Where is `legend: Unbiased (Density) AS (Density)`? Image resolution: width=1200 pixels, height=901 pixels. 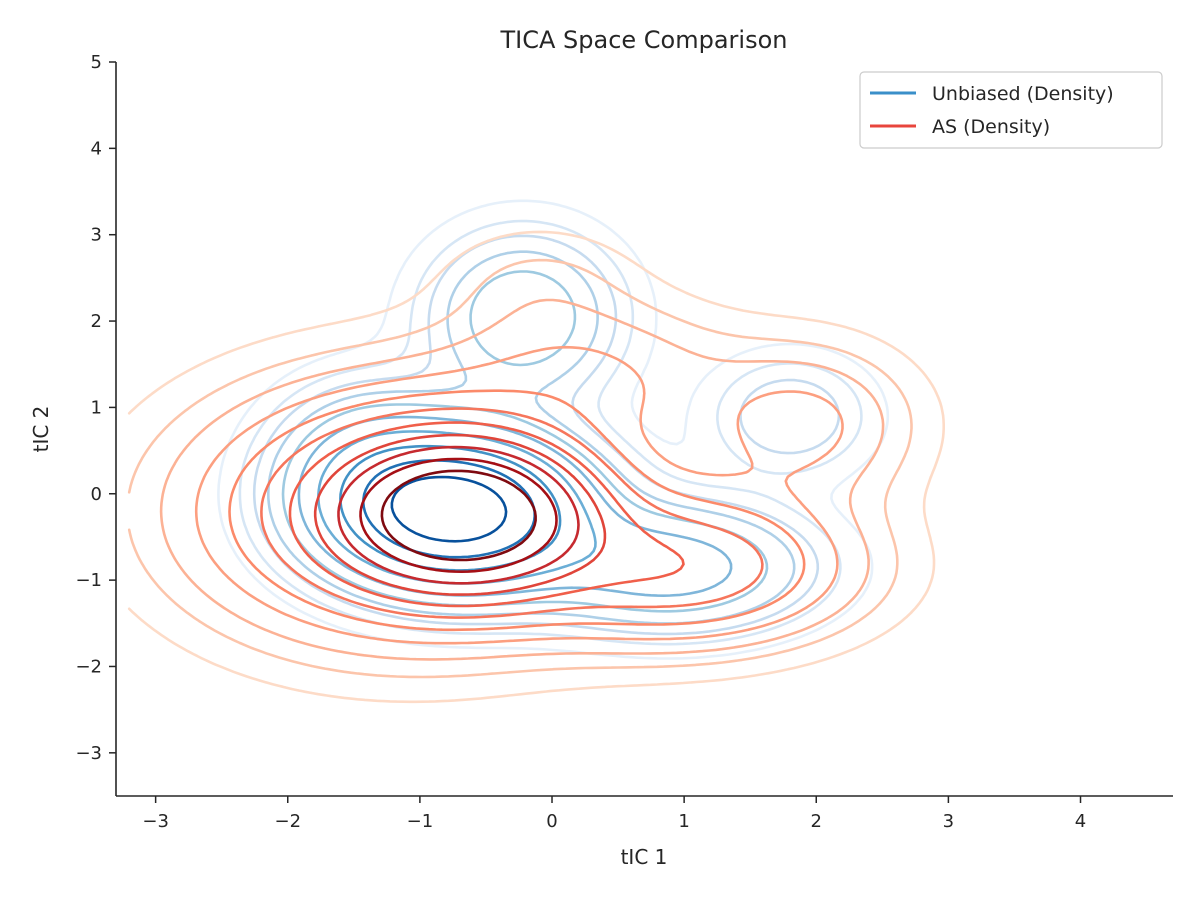
legend: Unbiased (Density) AS (Density) is located at coordinates (1011, 110).